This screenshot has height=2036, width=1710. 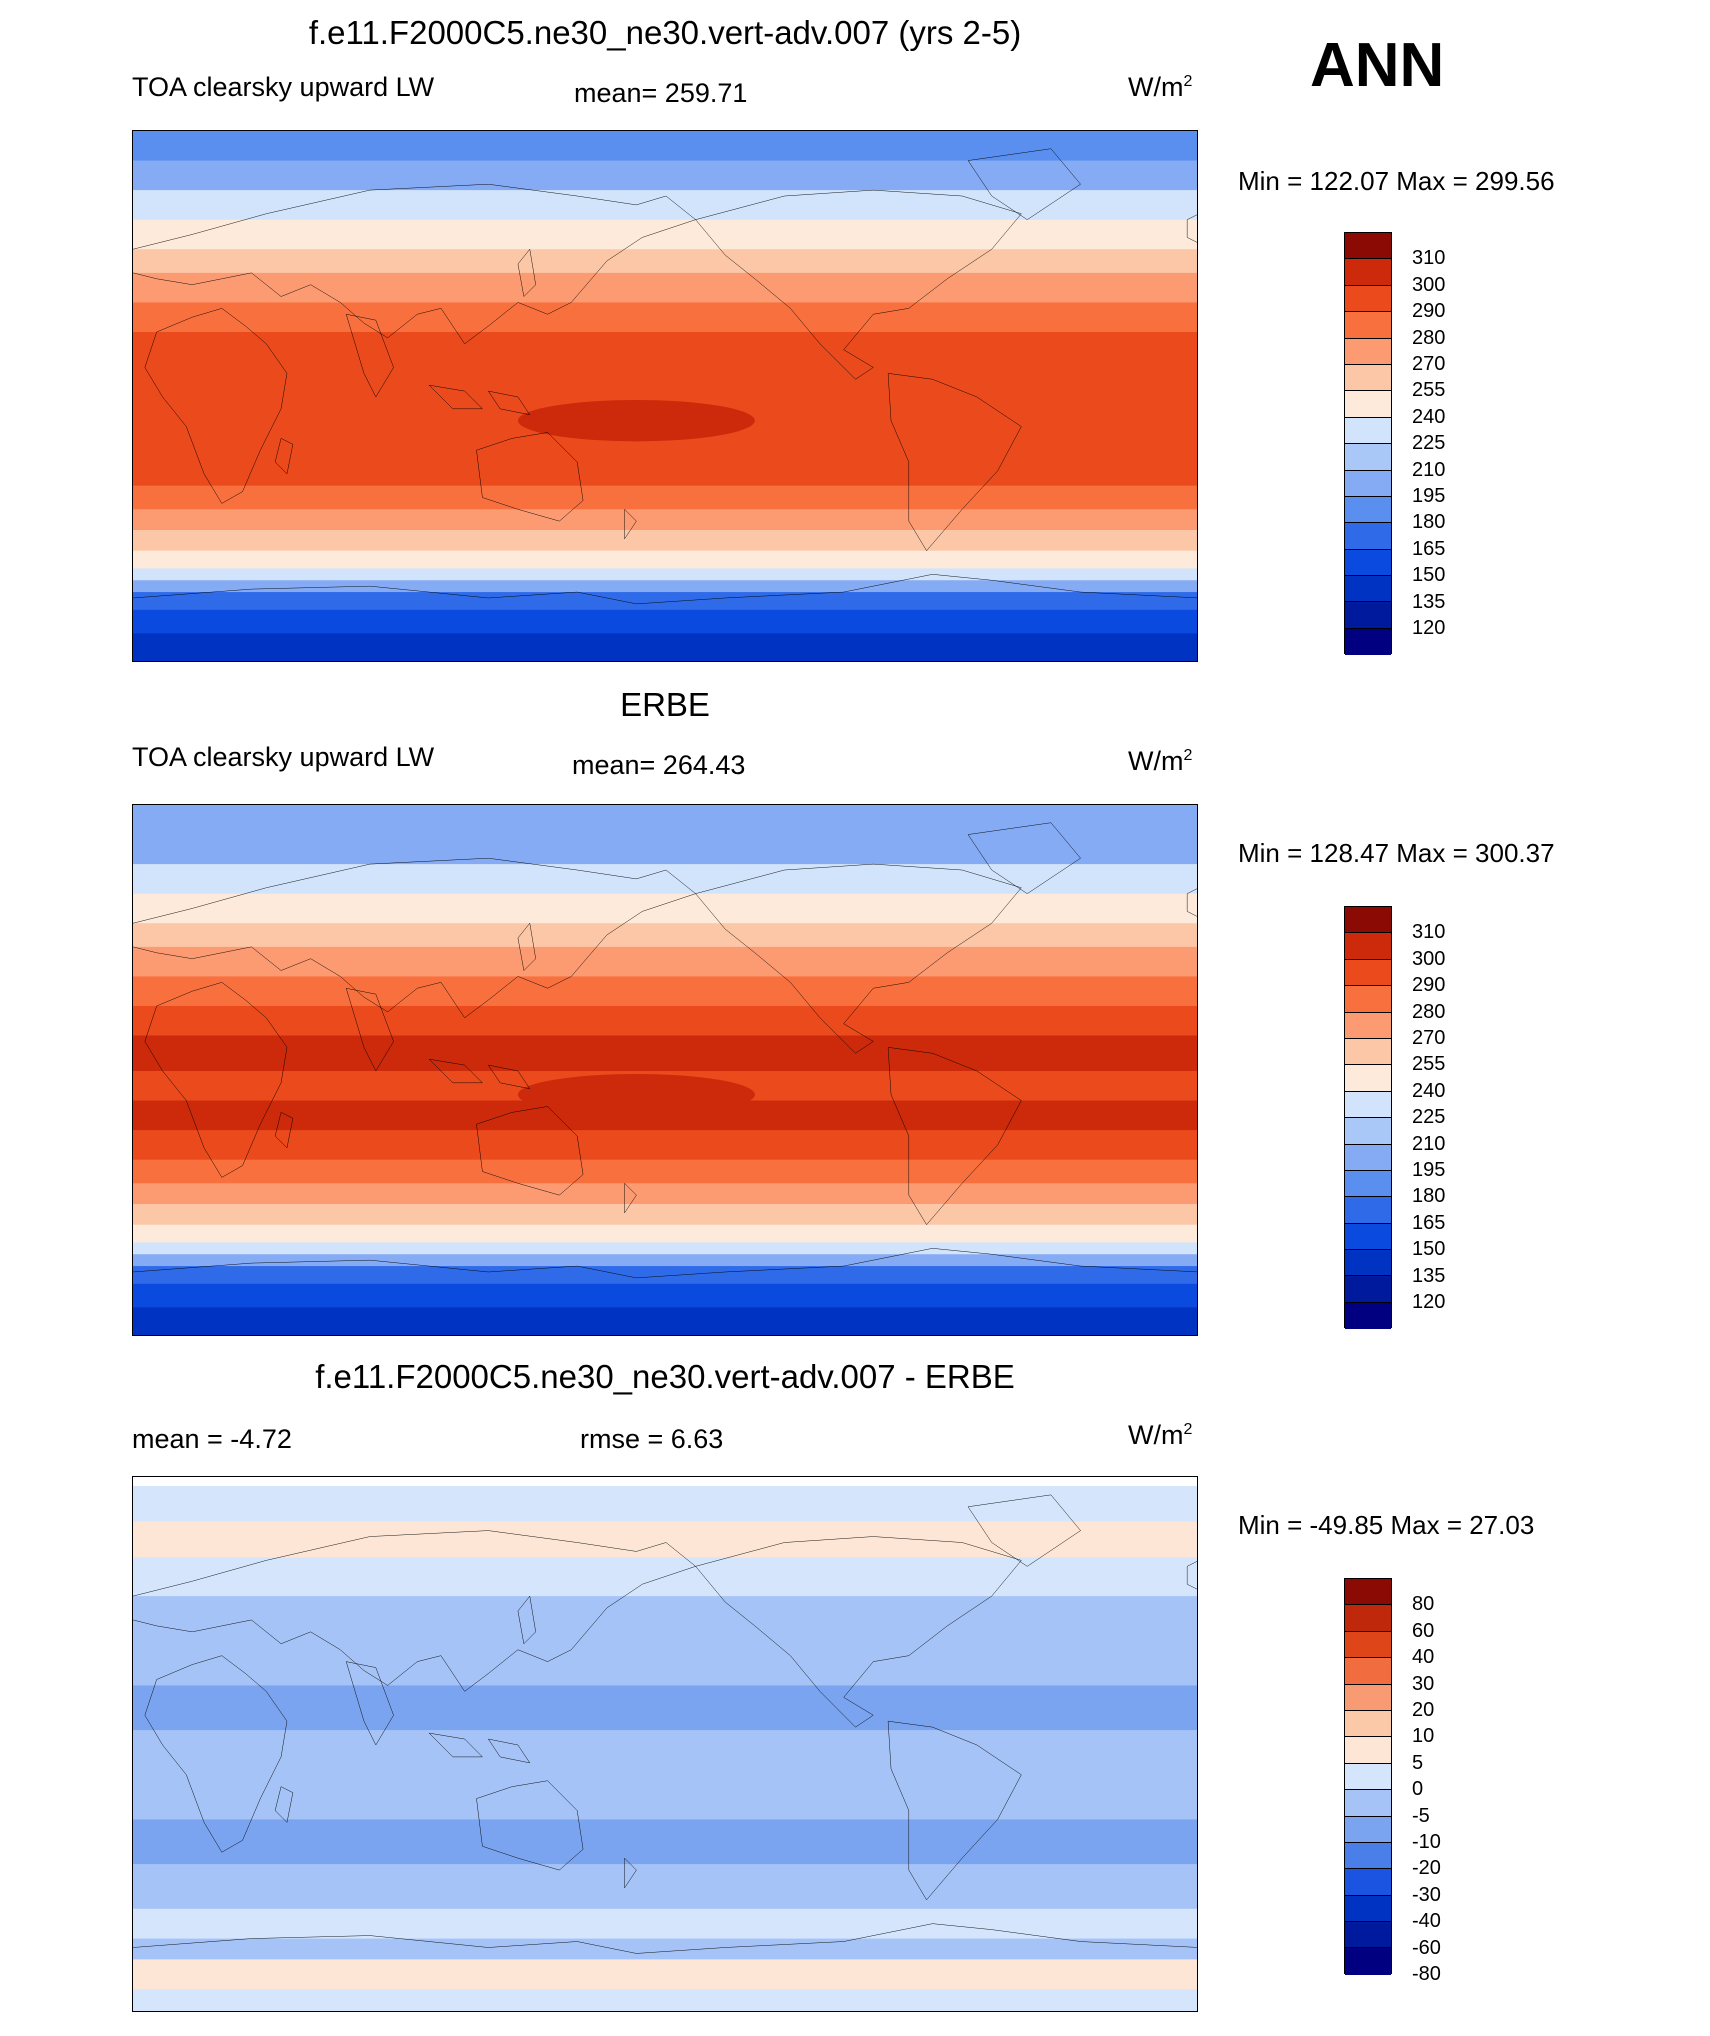 I want to click on panel-3-mean-label: mean = -4.72, so click(x=212, y=1439).